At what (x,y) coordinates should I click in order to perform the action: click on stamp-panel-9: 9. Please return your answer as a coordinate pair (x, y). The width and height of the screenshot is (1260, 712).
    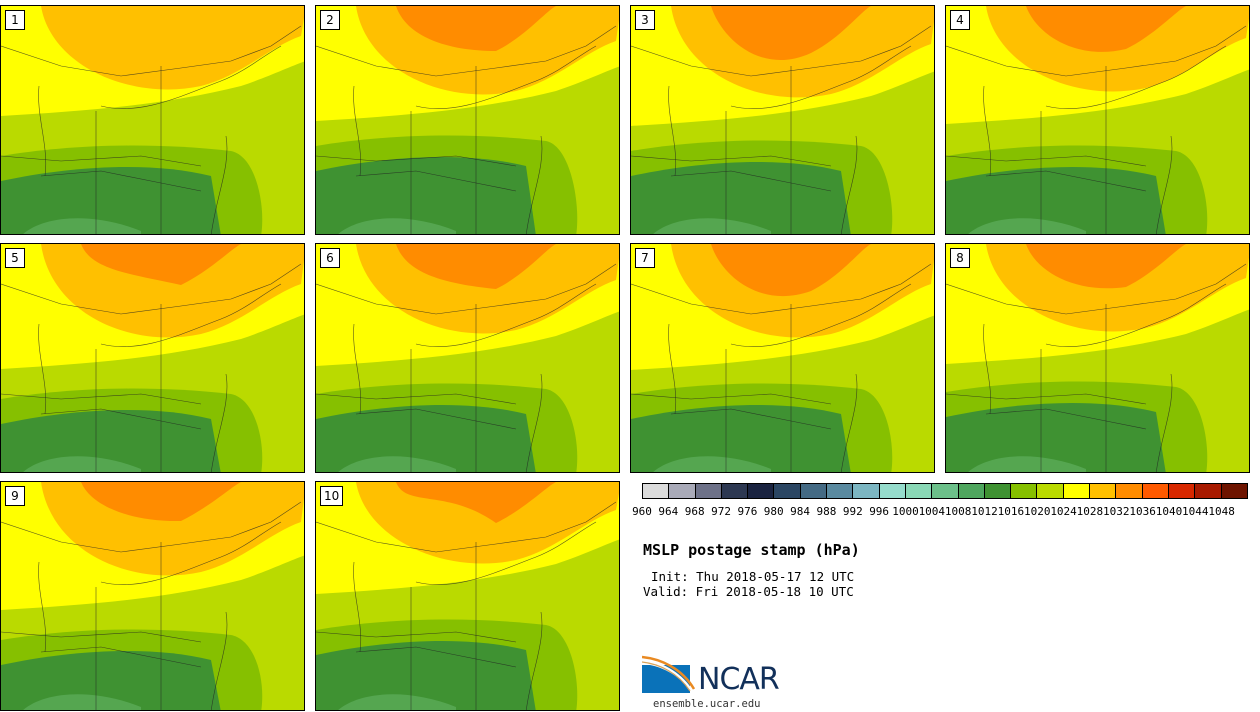
    Looking at the image, I should click on (152, 596).